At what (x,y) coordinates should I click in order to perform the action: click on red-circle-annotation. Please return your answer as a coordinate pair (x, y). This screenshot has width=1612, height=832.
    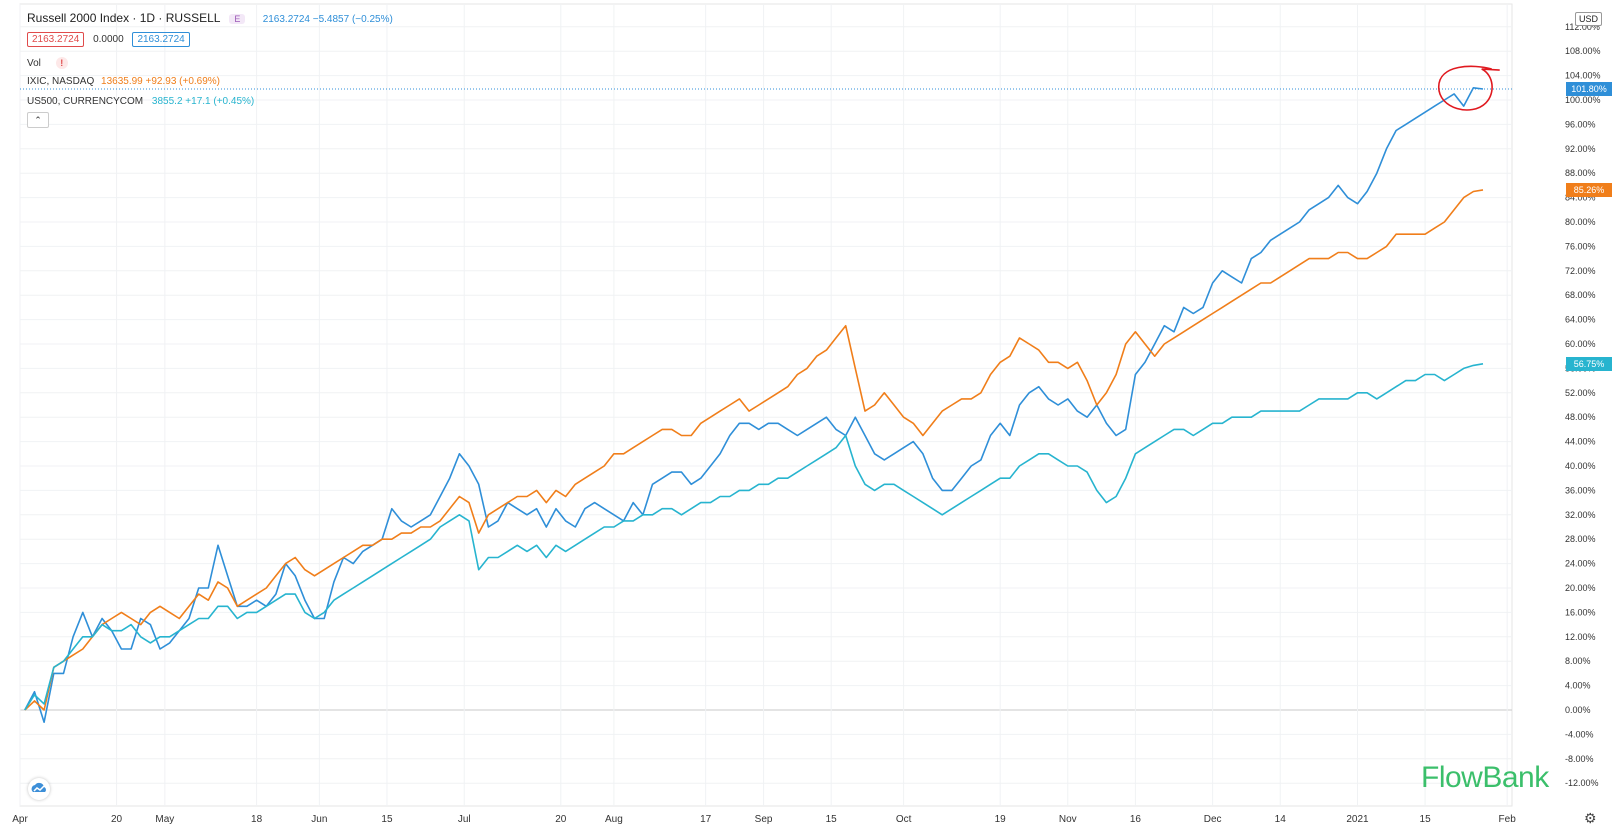
    Looking at the image, I should click on (1468, 88).